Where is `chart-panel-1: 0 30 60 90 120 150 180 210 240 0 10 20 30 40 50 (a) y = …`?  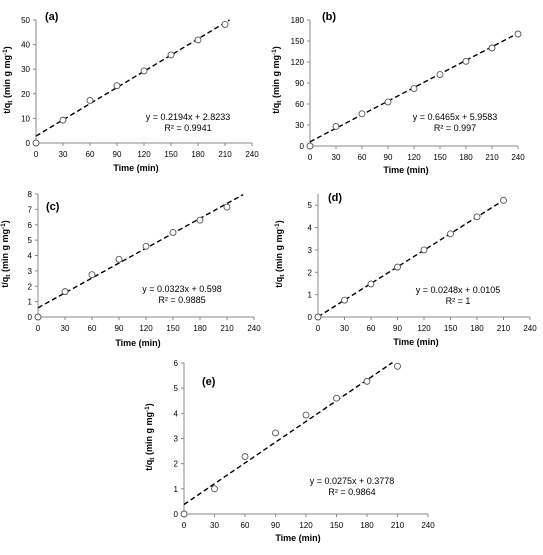
chart-panel-1: 0 30 60 90 120 150 180 210 240 0 10 20 30 40 50 (a) y = … is located at coordinates (130, 92).